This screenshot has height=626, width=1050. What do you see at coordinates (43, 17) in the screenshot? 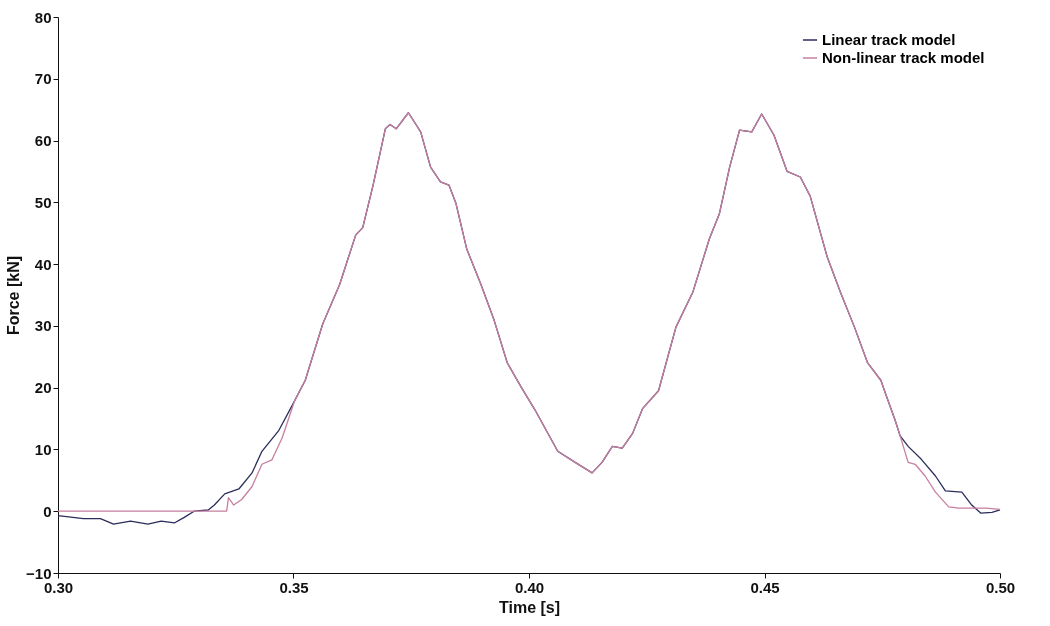
I see `y-tick-label: 80` at bounding box center [43, 17].